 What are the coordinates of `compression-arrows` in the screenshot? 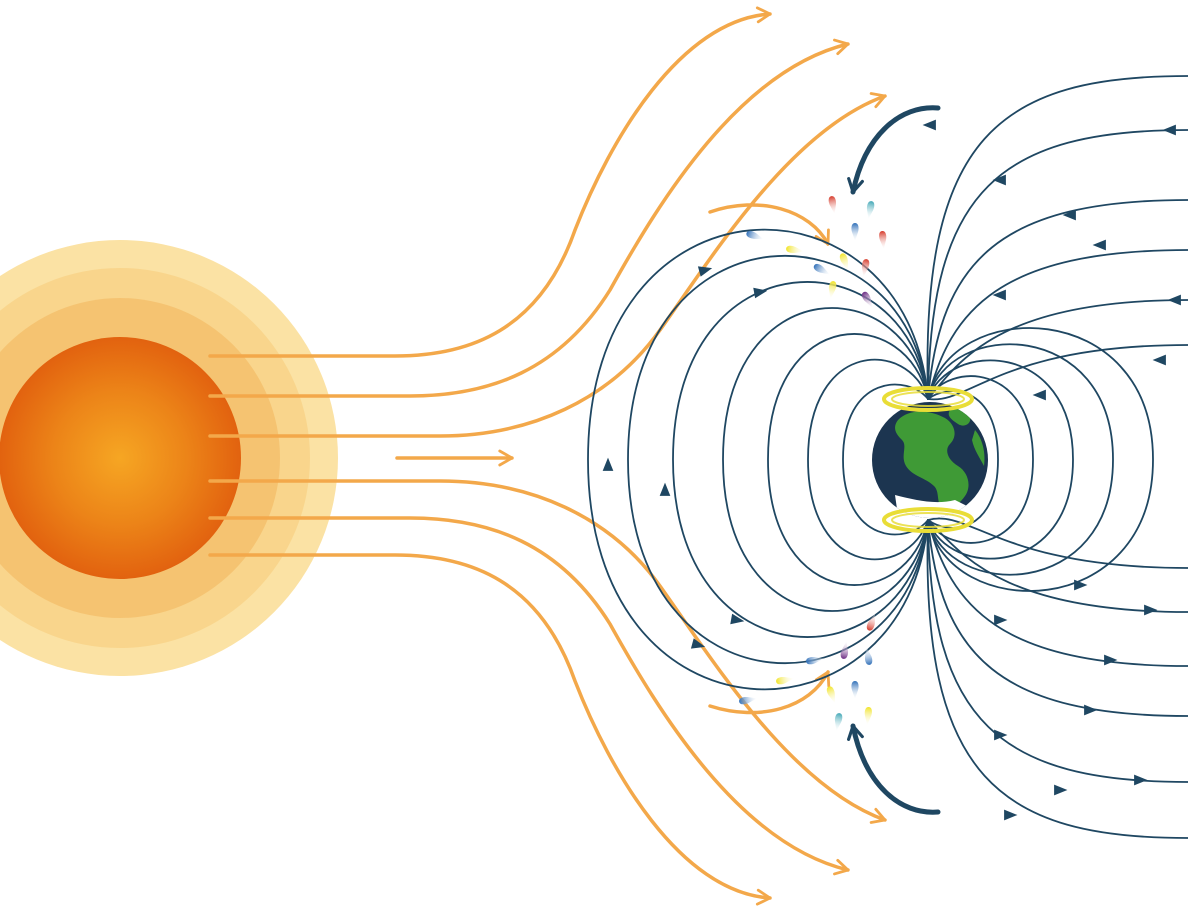 It's located at (894, 460).